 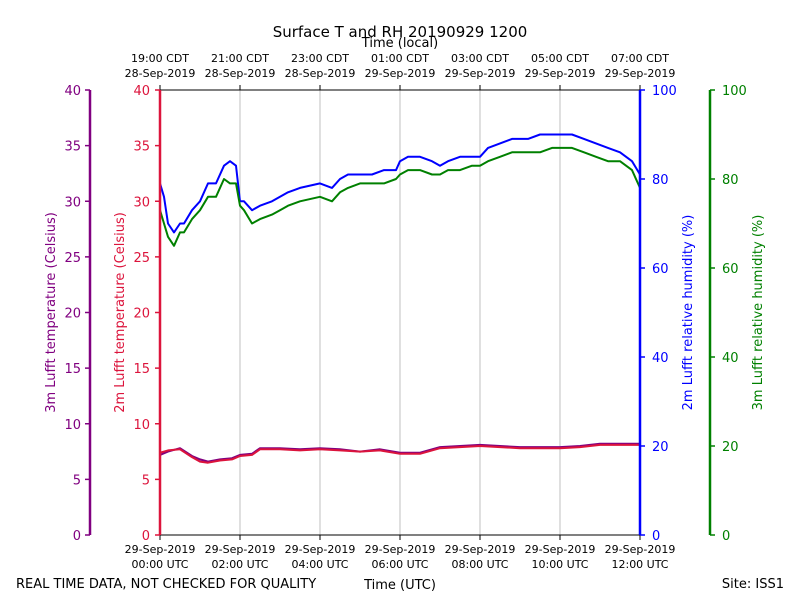 What do you see at coordinates (639, 564) in the screenshot?
I see `x-tick-label-time: 12:00 UTC` at bounding box center [639, 564].